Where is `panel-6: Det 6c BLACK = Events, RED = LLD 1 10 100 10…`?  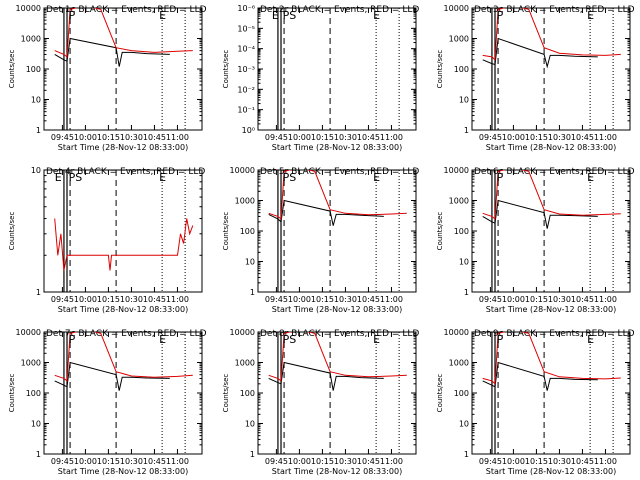 panel-6: Det 6c BLACK = Events, RED = LLD 1 10 100 10… is located at coordinates (535, 240).